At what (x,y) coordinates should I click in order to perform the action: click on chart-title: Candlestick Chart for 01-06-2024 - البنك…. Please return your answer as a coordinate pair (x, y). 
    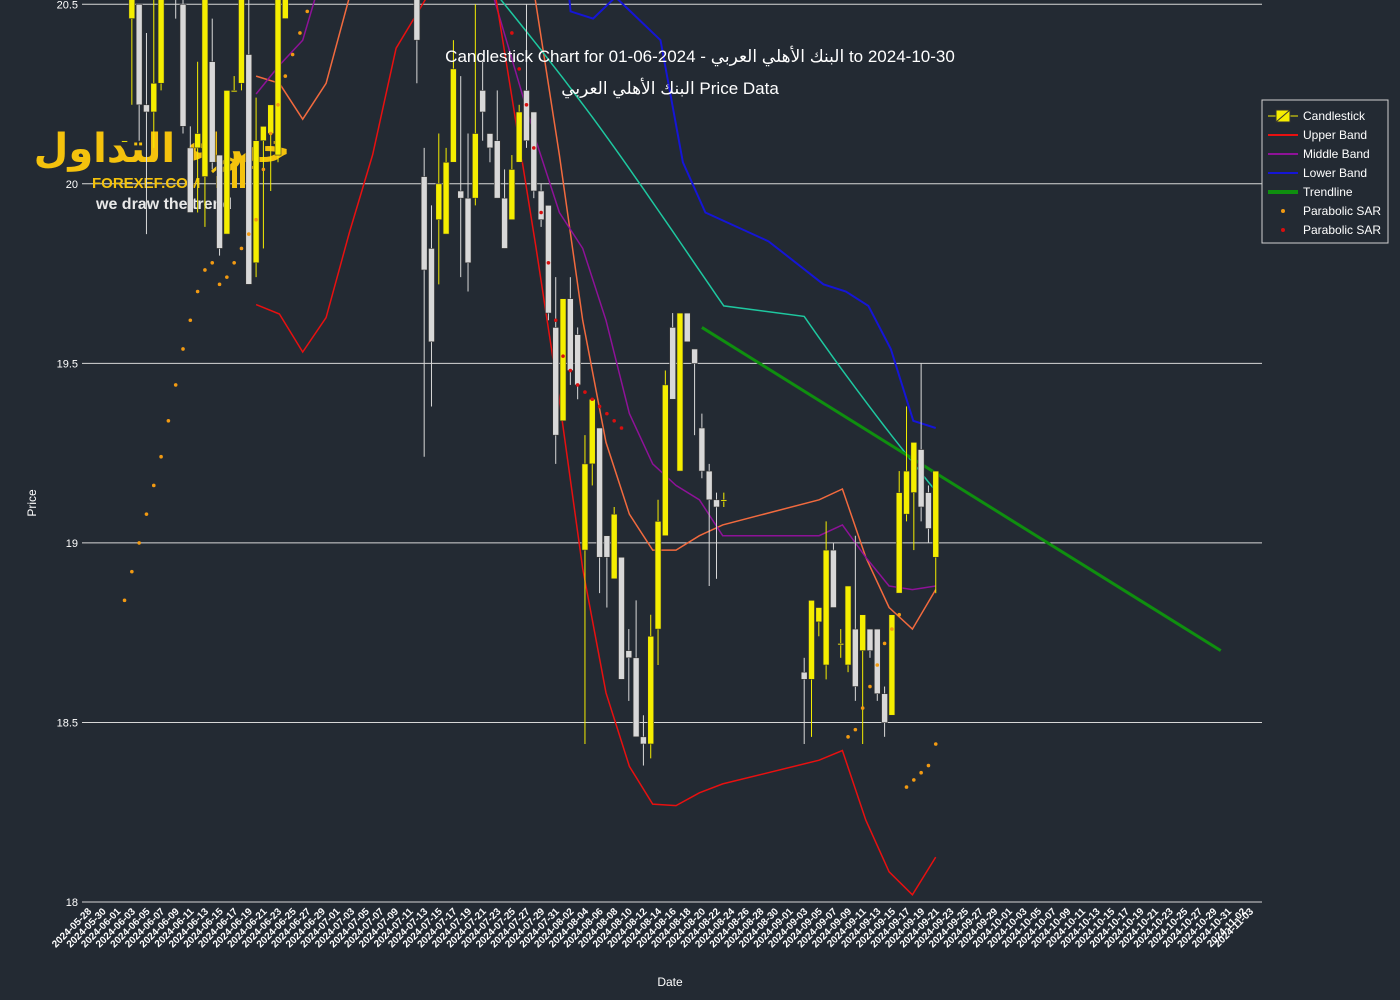
    Looking at the image, I should click on (700, 56).